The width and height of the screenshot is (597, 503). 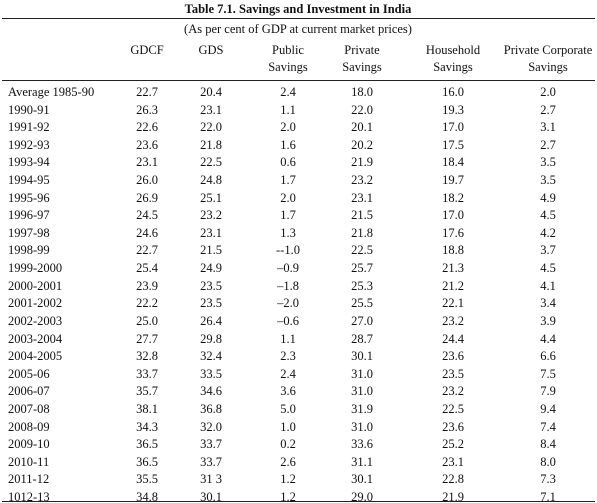 What do you see at coordinates (362, 496) in the screenshot?
I see `cell: 29.0` at bounding box center [362, 496].